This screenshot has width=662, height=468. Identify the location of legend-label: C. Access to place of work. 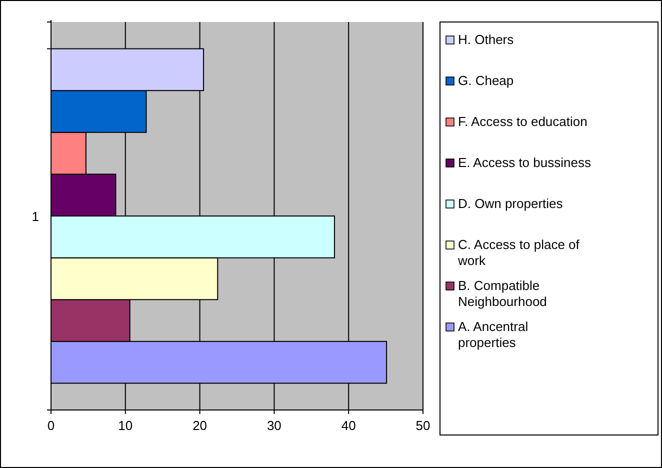
(518, 252).